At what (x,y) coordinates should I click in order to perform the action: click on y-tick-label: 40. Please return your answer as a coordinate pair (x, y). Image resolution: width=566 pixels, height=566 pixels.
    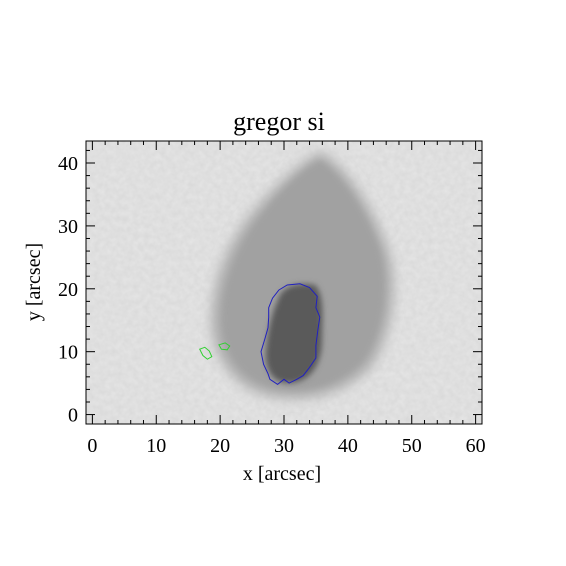
    Looking at the image, I should click on (68, 164).